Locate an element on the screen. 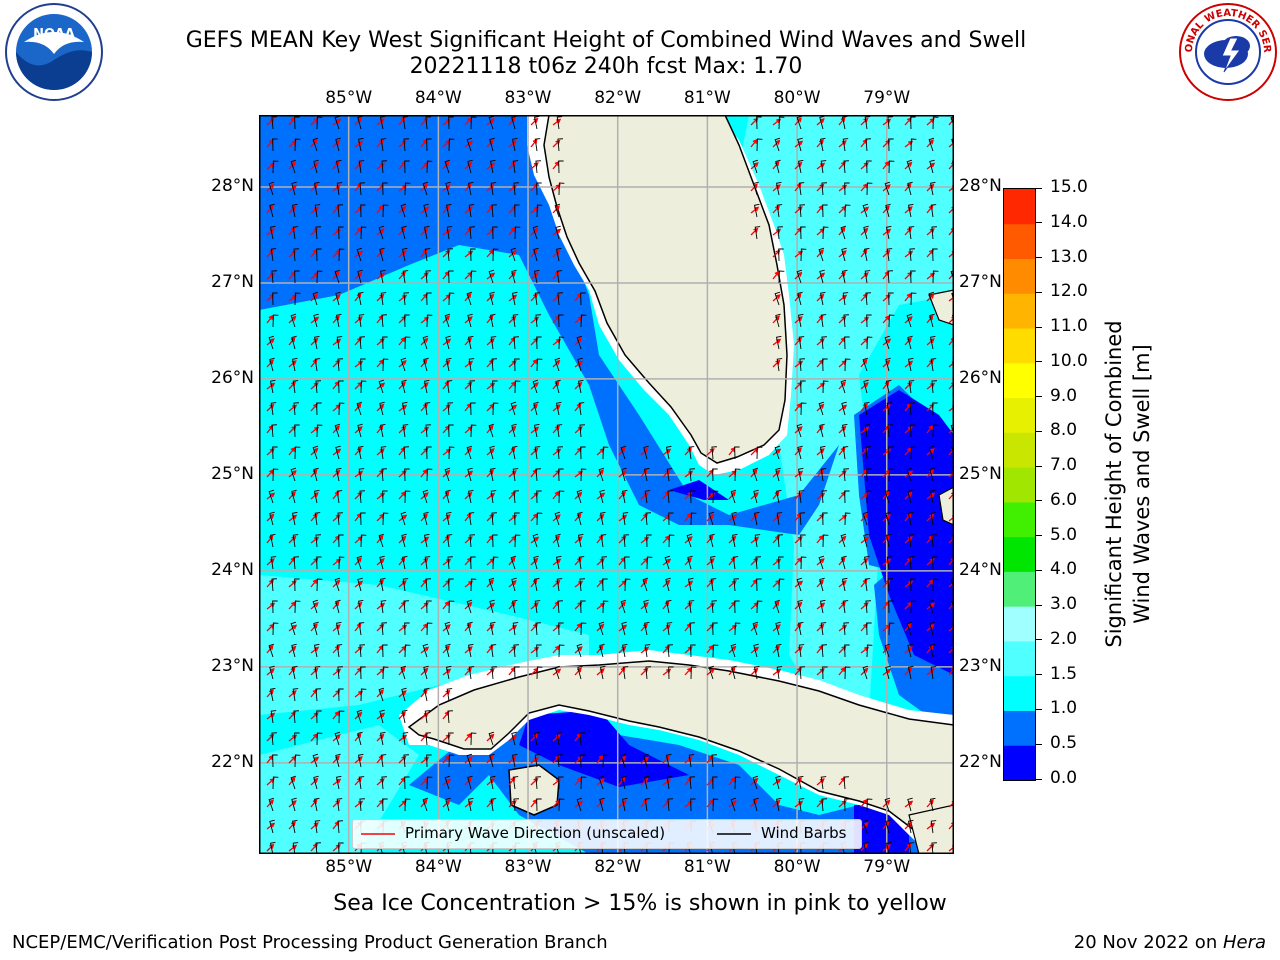 This screenshot has width=1280, height=960. andros-land is located at coordinates (946, 506).